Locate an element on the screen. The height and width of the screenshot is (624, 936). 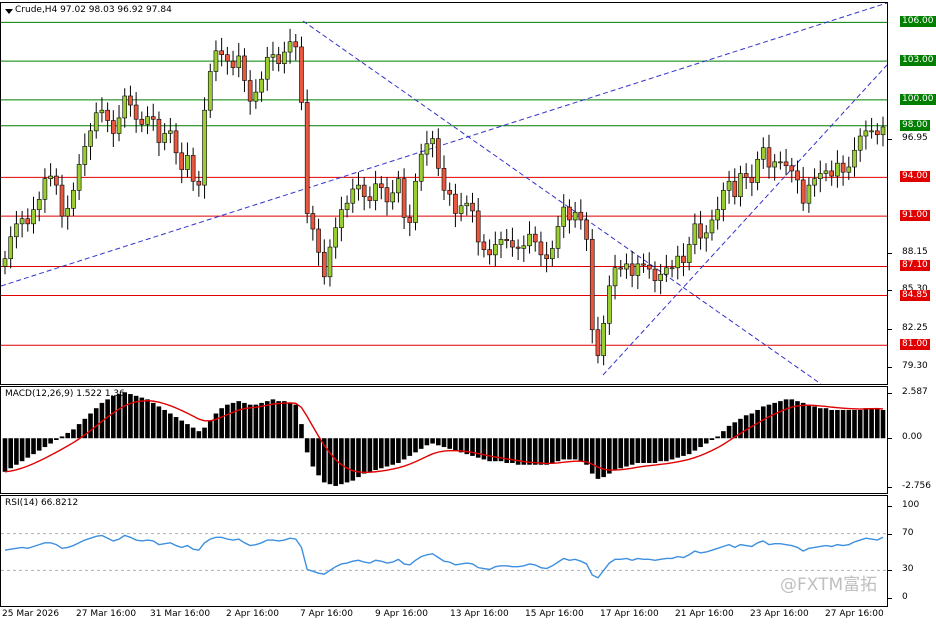
rsi-axis: 100 70 30 0 is located at coordinates (912, 551).